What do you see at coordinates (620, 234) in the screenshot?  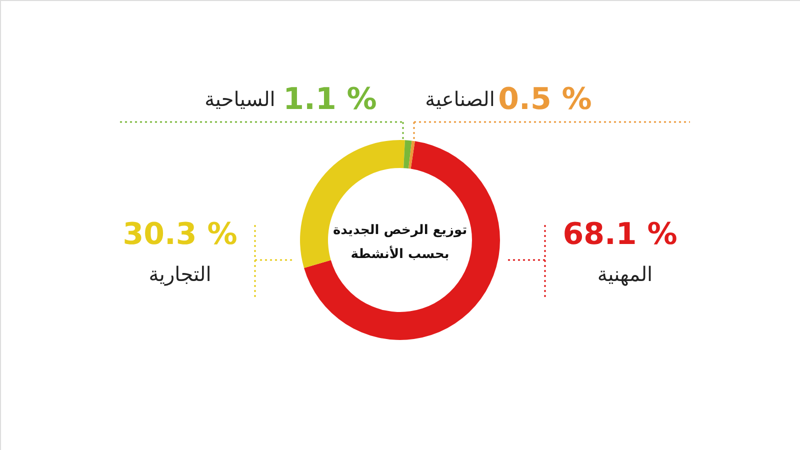 I see `data-label: 68.1 %` at bounding box center [620, 234].